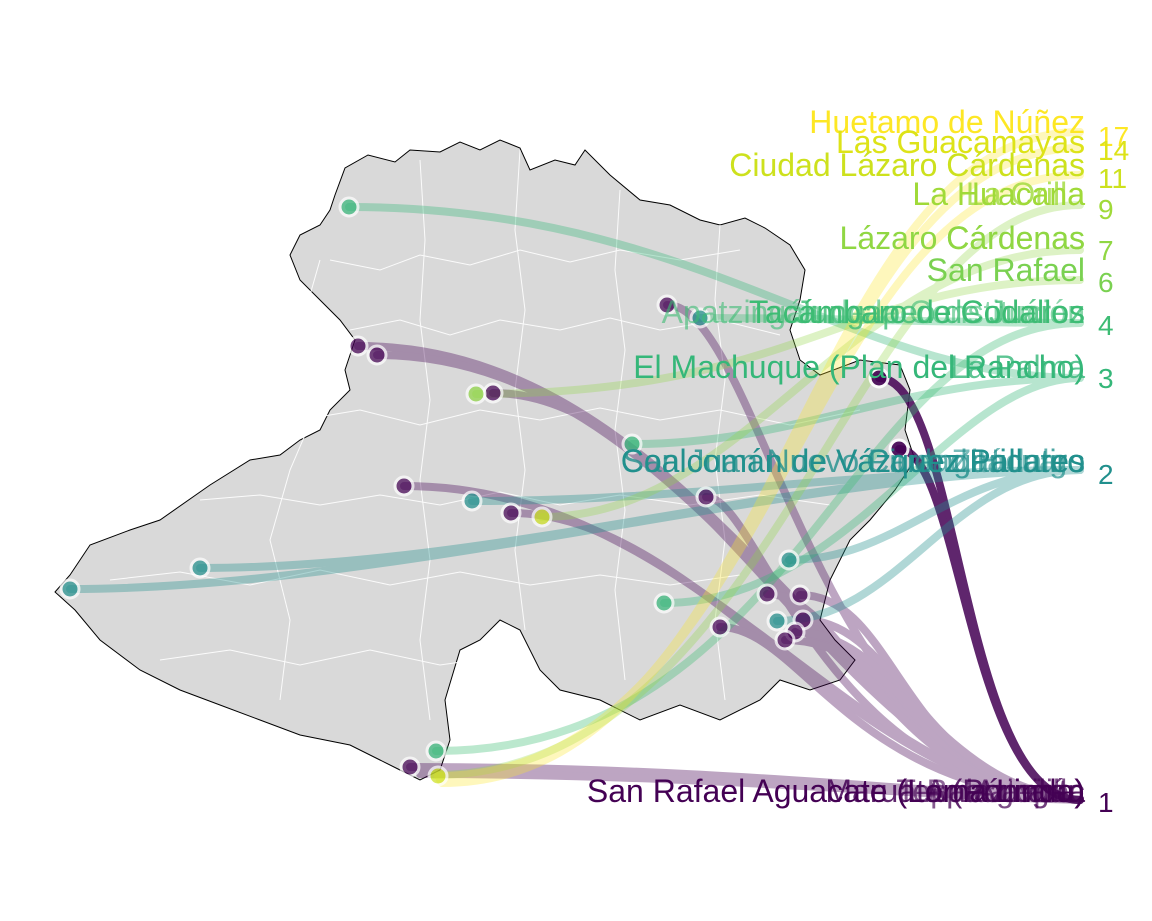 The height and width of the screenshot is (921, 1152). What do you see at coordinates (1018, 461) in the screenshot?
I see `label-r2d: Zitácuaro` at bounding box center [1018, 461].